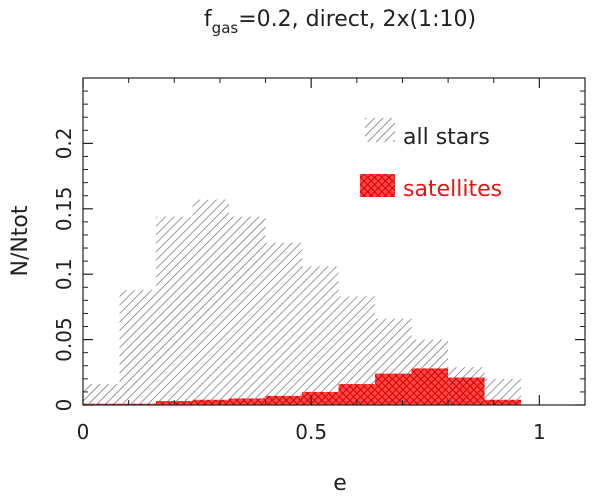  Describe the element at coordinates (64, 143) in the screenshot. I see `y-tick-label: 0.2` at that location.